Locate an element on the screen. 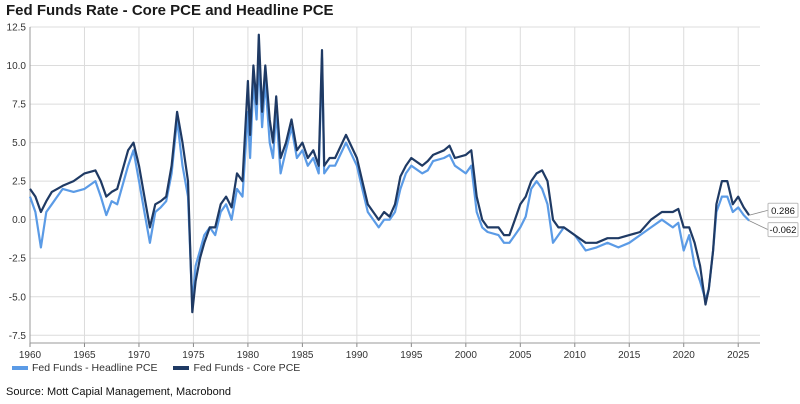 This screenshot has width=800, height=404. x-tick-label: 2025 is located at coordinates (738, 355).